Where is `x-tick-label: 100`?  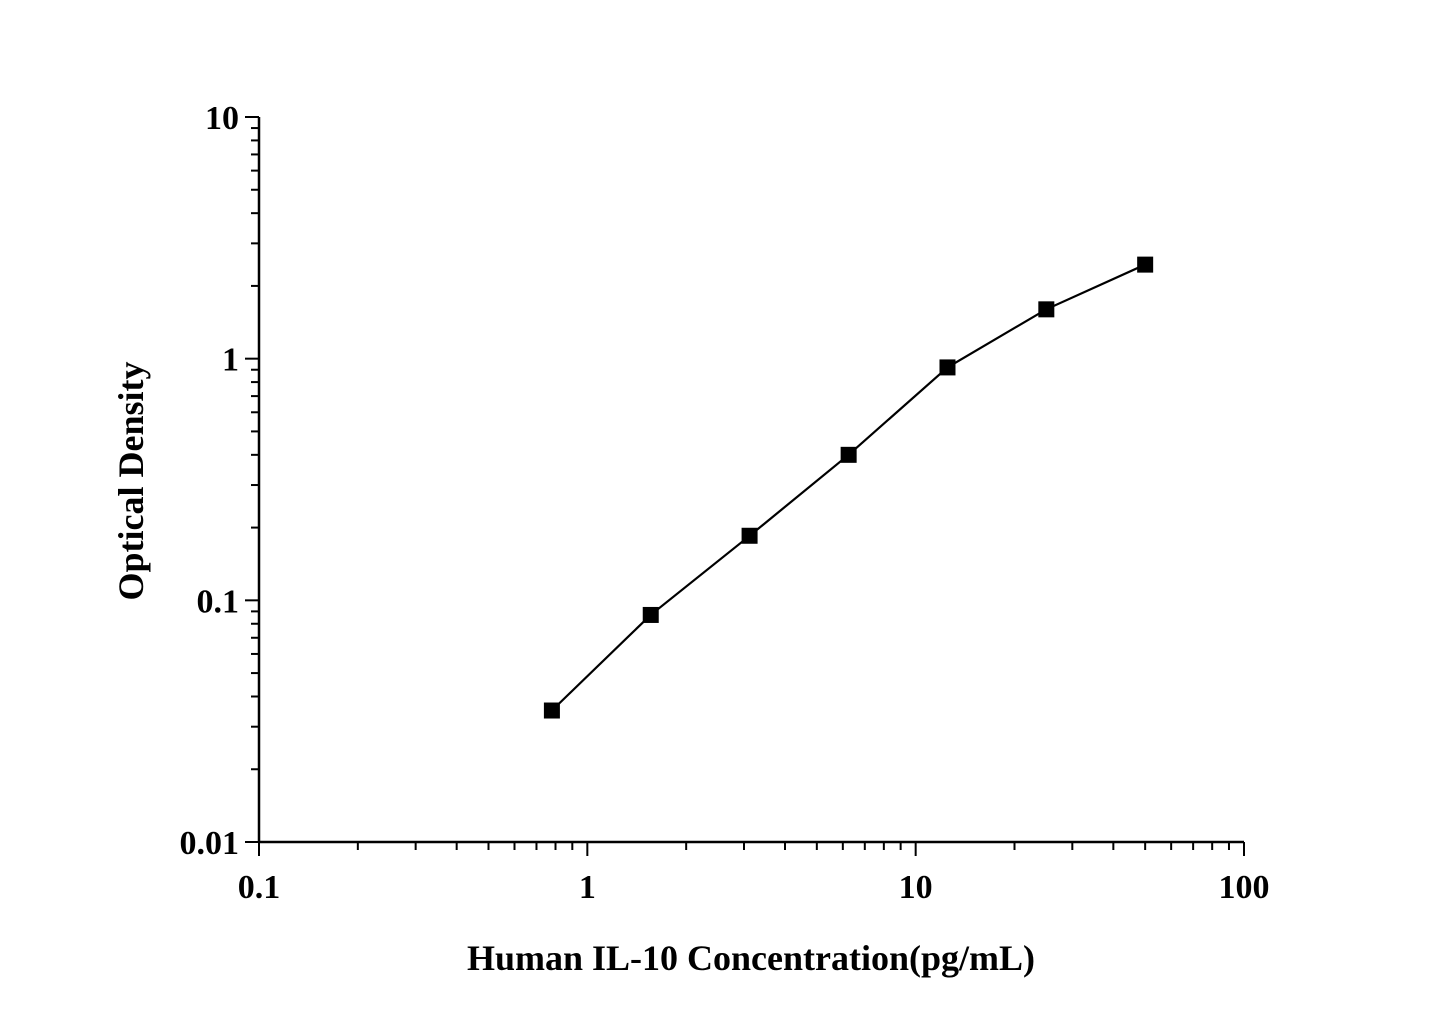
x-tick-label: 100 is located at coordinates (1244, 887).